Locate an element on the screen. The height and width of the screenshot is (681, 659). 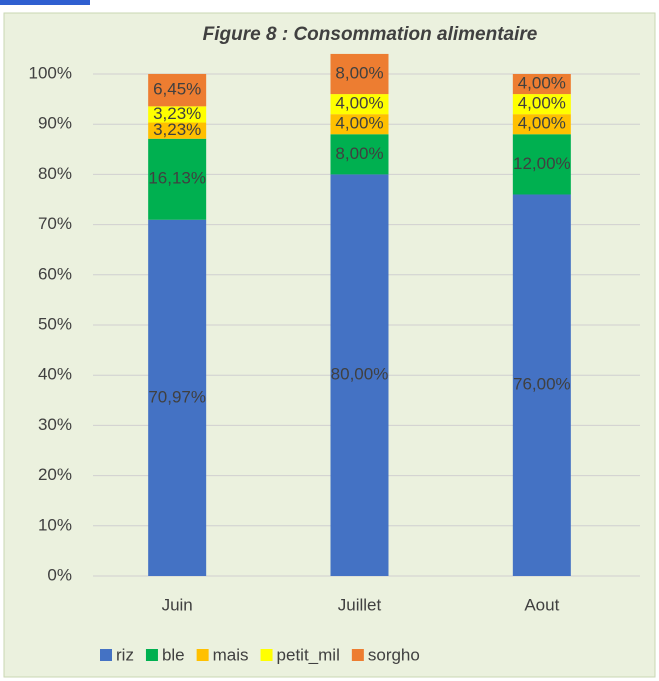
legend-label: petit_mil is located at coordinates (308, 654).